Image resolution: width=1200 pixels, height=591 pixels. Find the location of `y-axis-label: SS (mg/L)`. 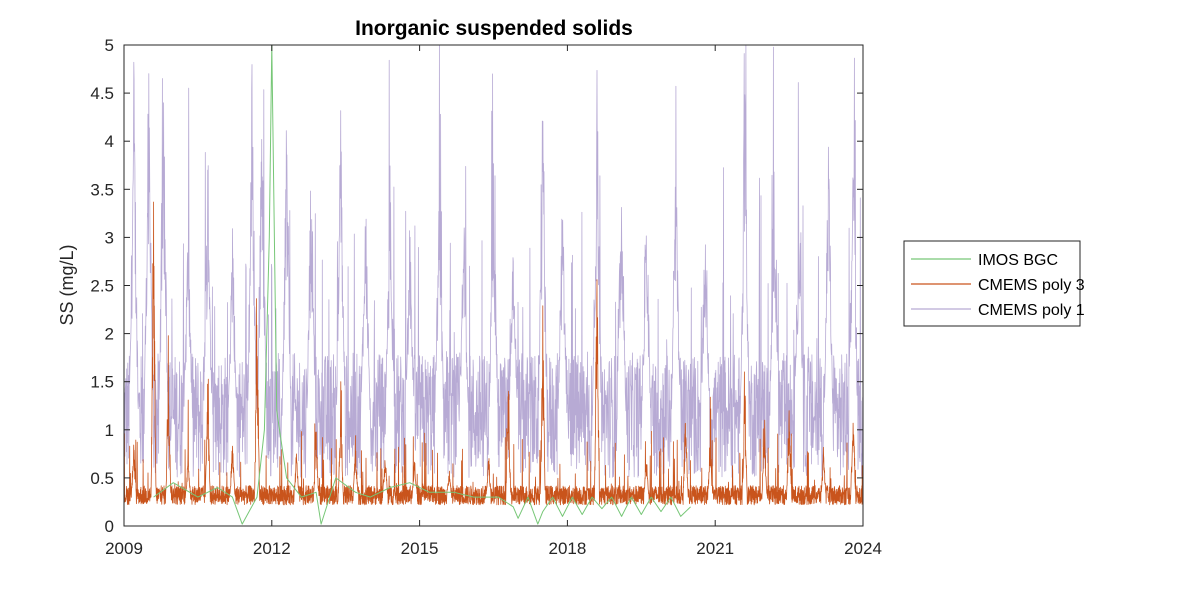

y-axis-label: SS (mg/L) is located at coordinates (67, 284).